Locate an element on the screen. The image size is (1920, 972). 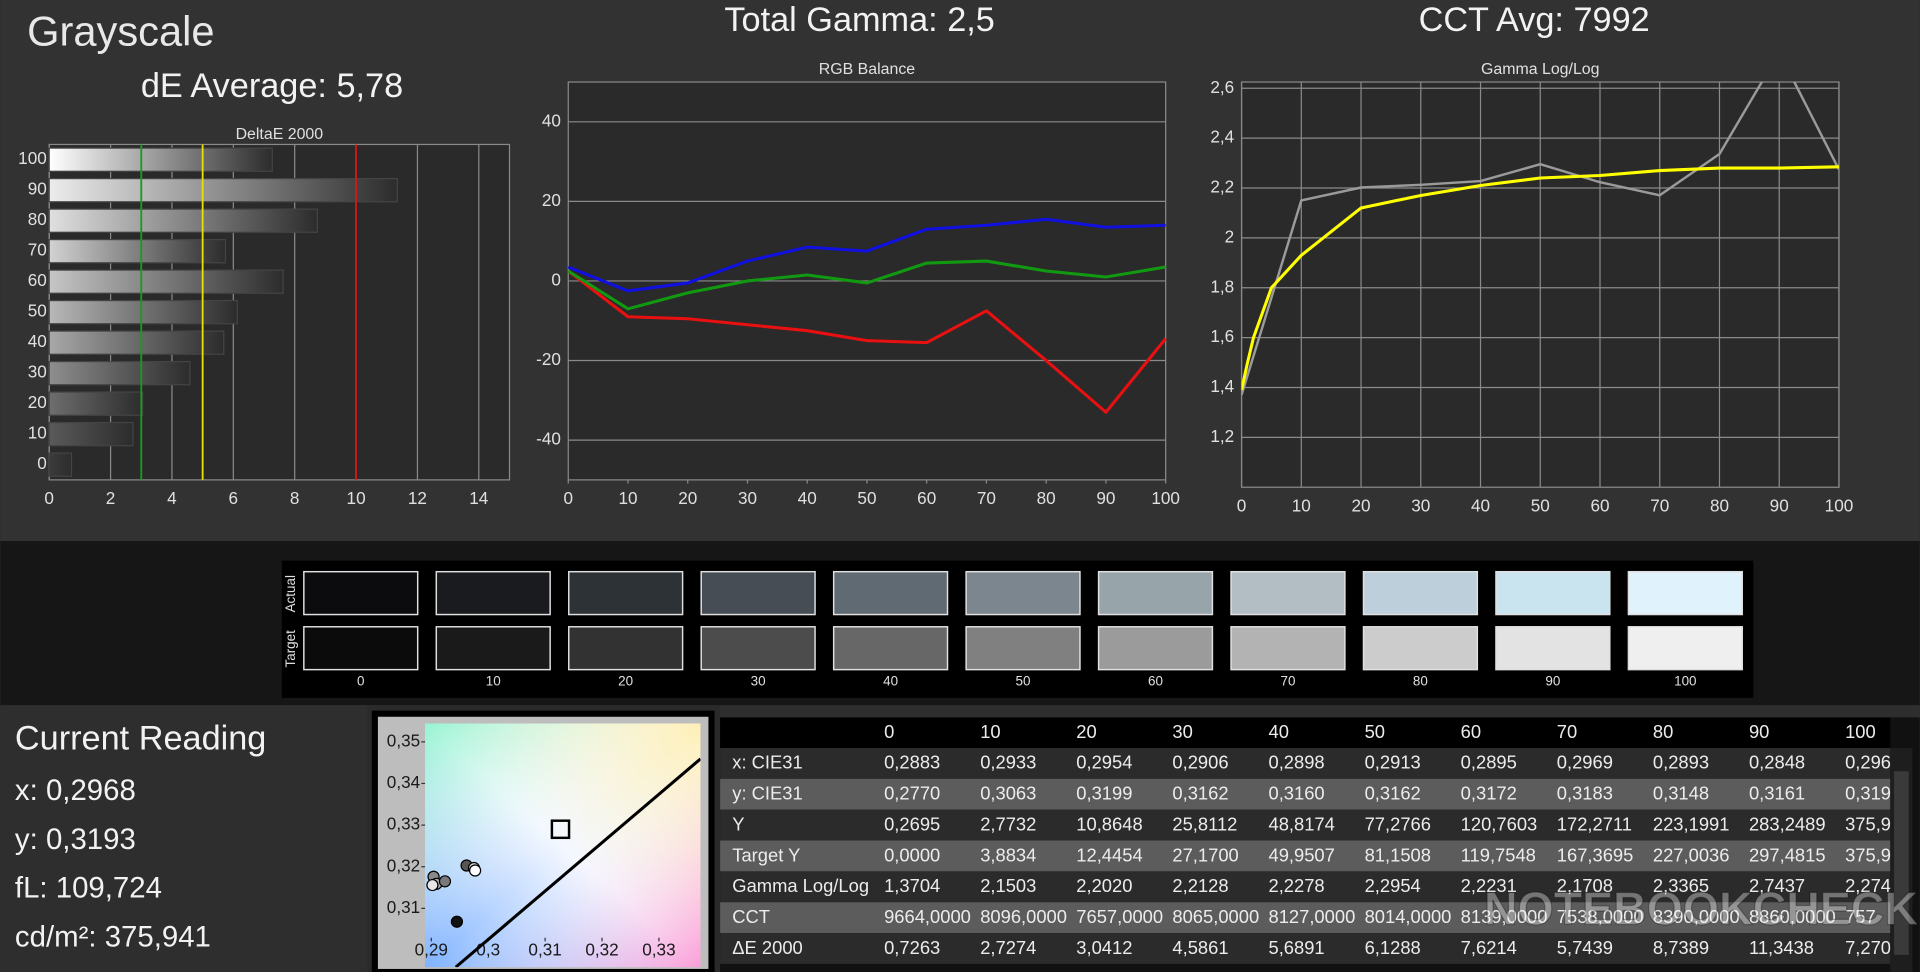
table-column-header: 90 is located at coordinates (1759, 731).